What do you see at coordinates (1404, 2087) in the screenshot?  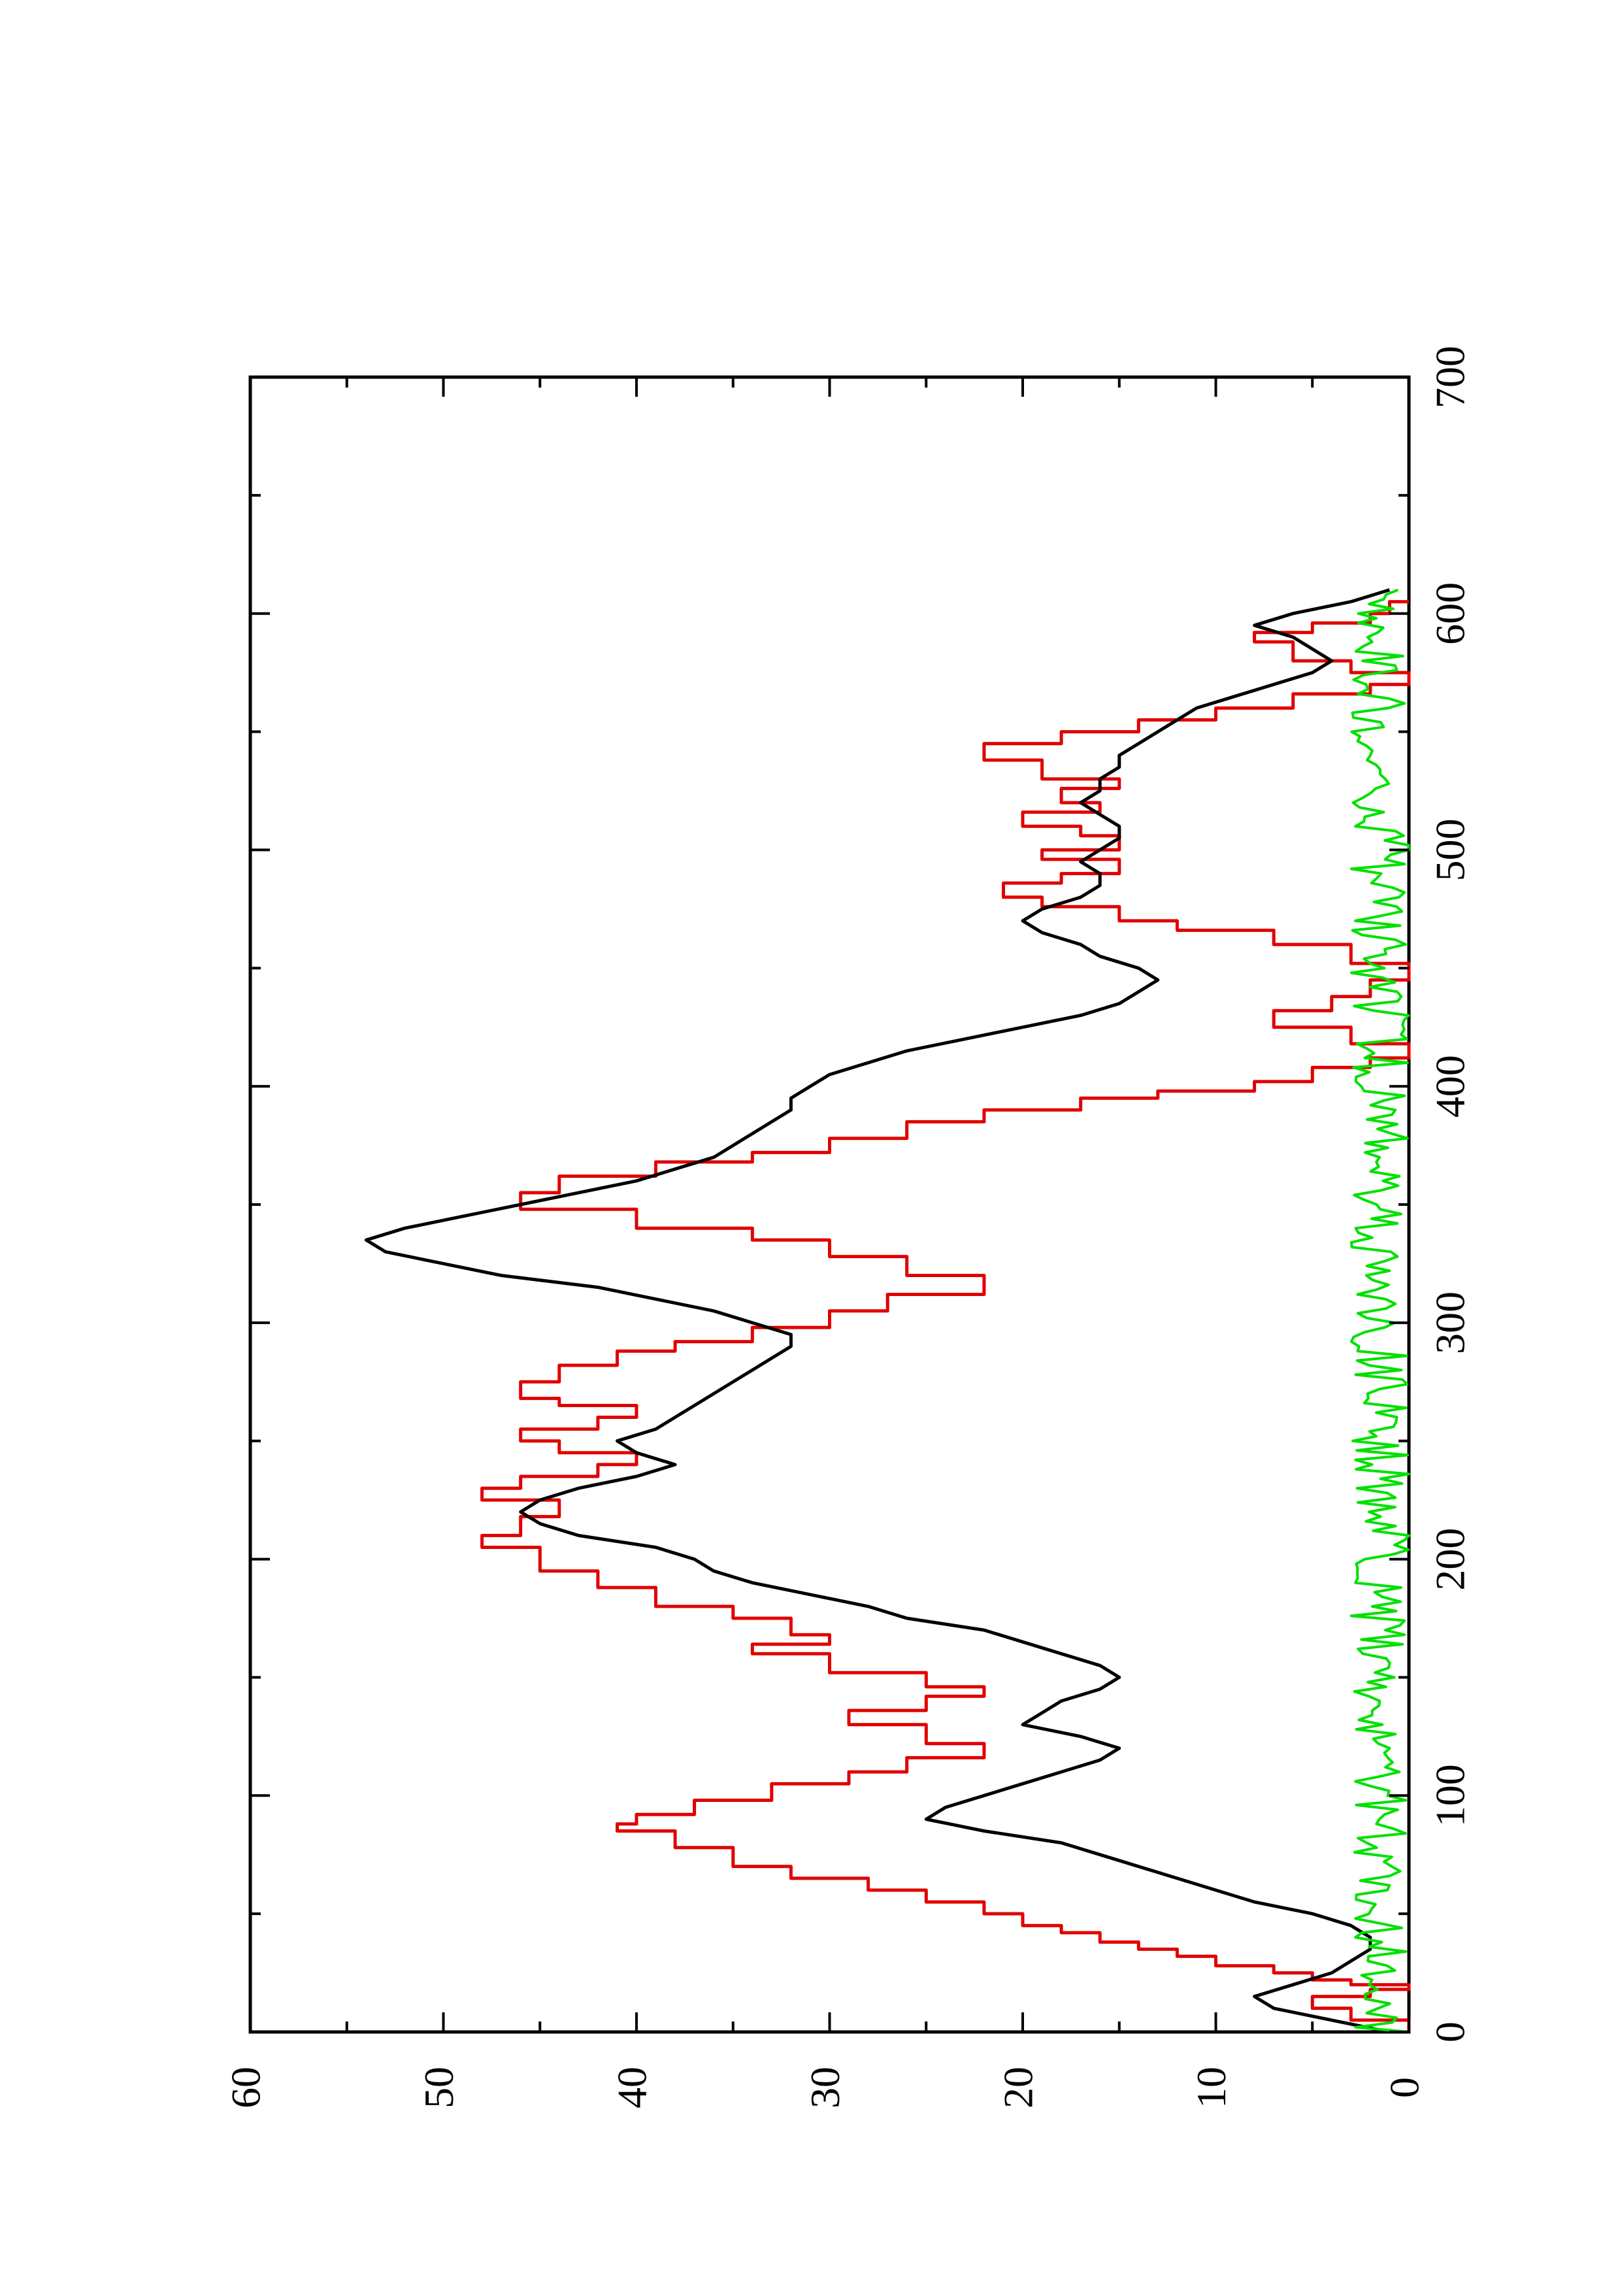 I see `y-tick-label: 0` at bounding box center [1404, 2087].